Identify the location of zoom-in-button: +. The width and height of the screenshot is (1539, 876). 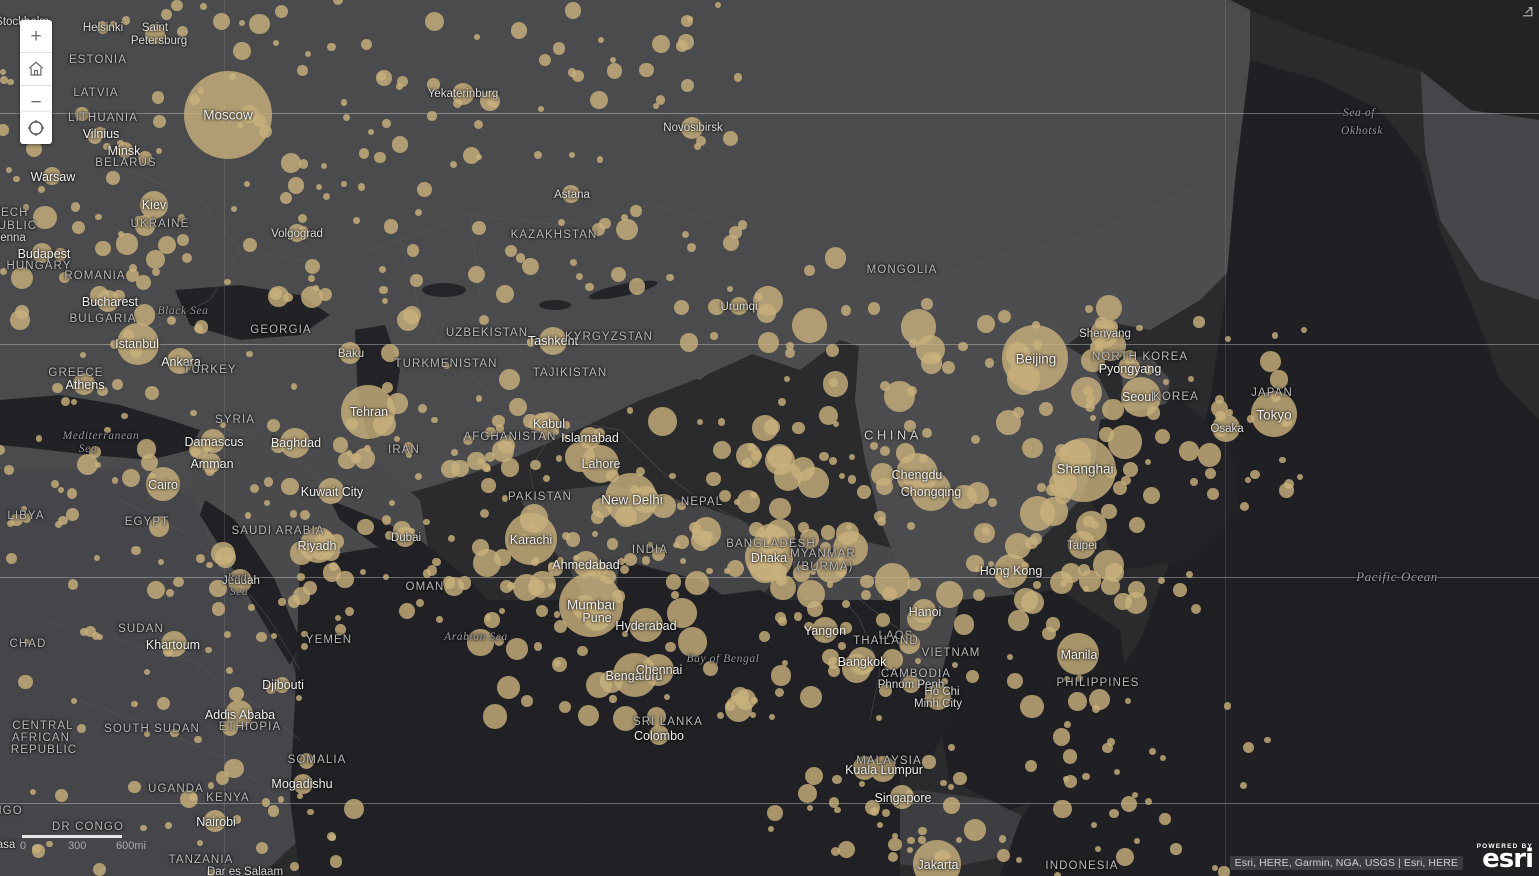
(36, 36).